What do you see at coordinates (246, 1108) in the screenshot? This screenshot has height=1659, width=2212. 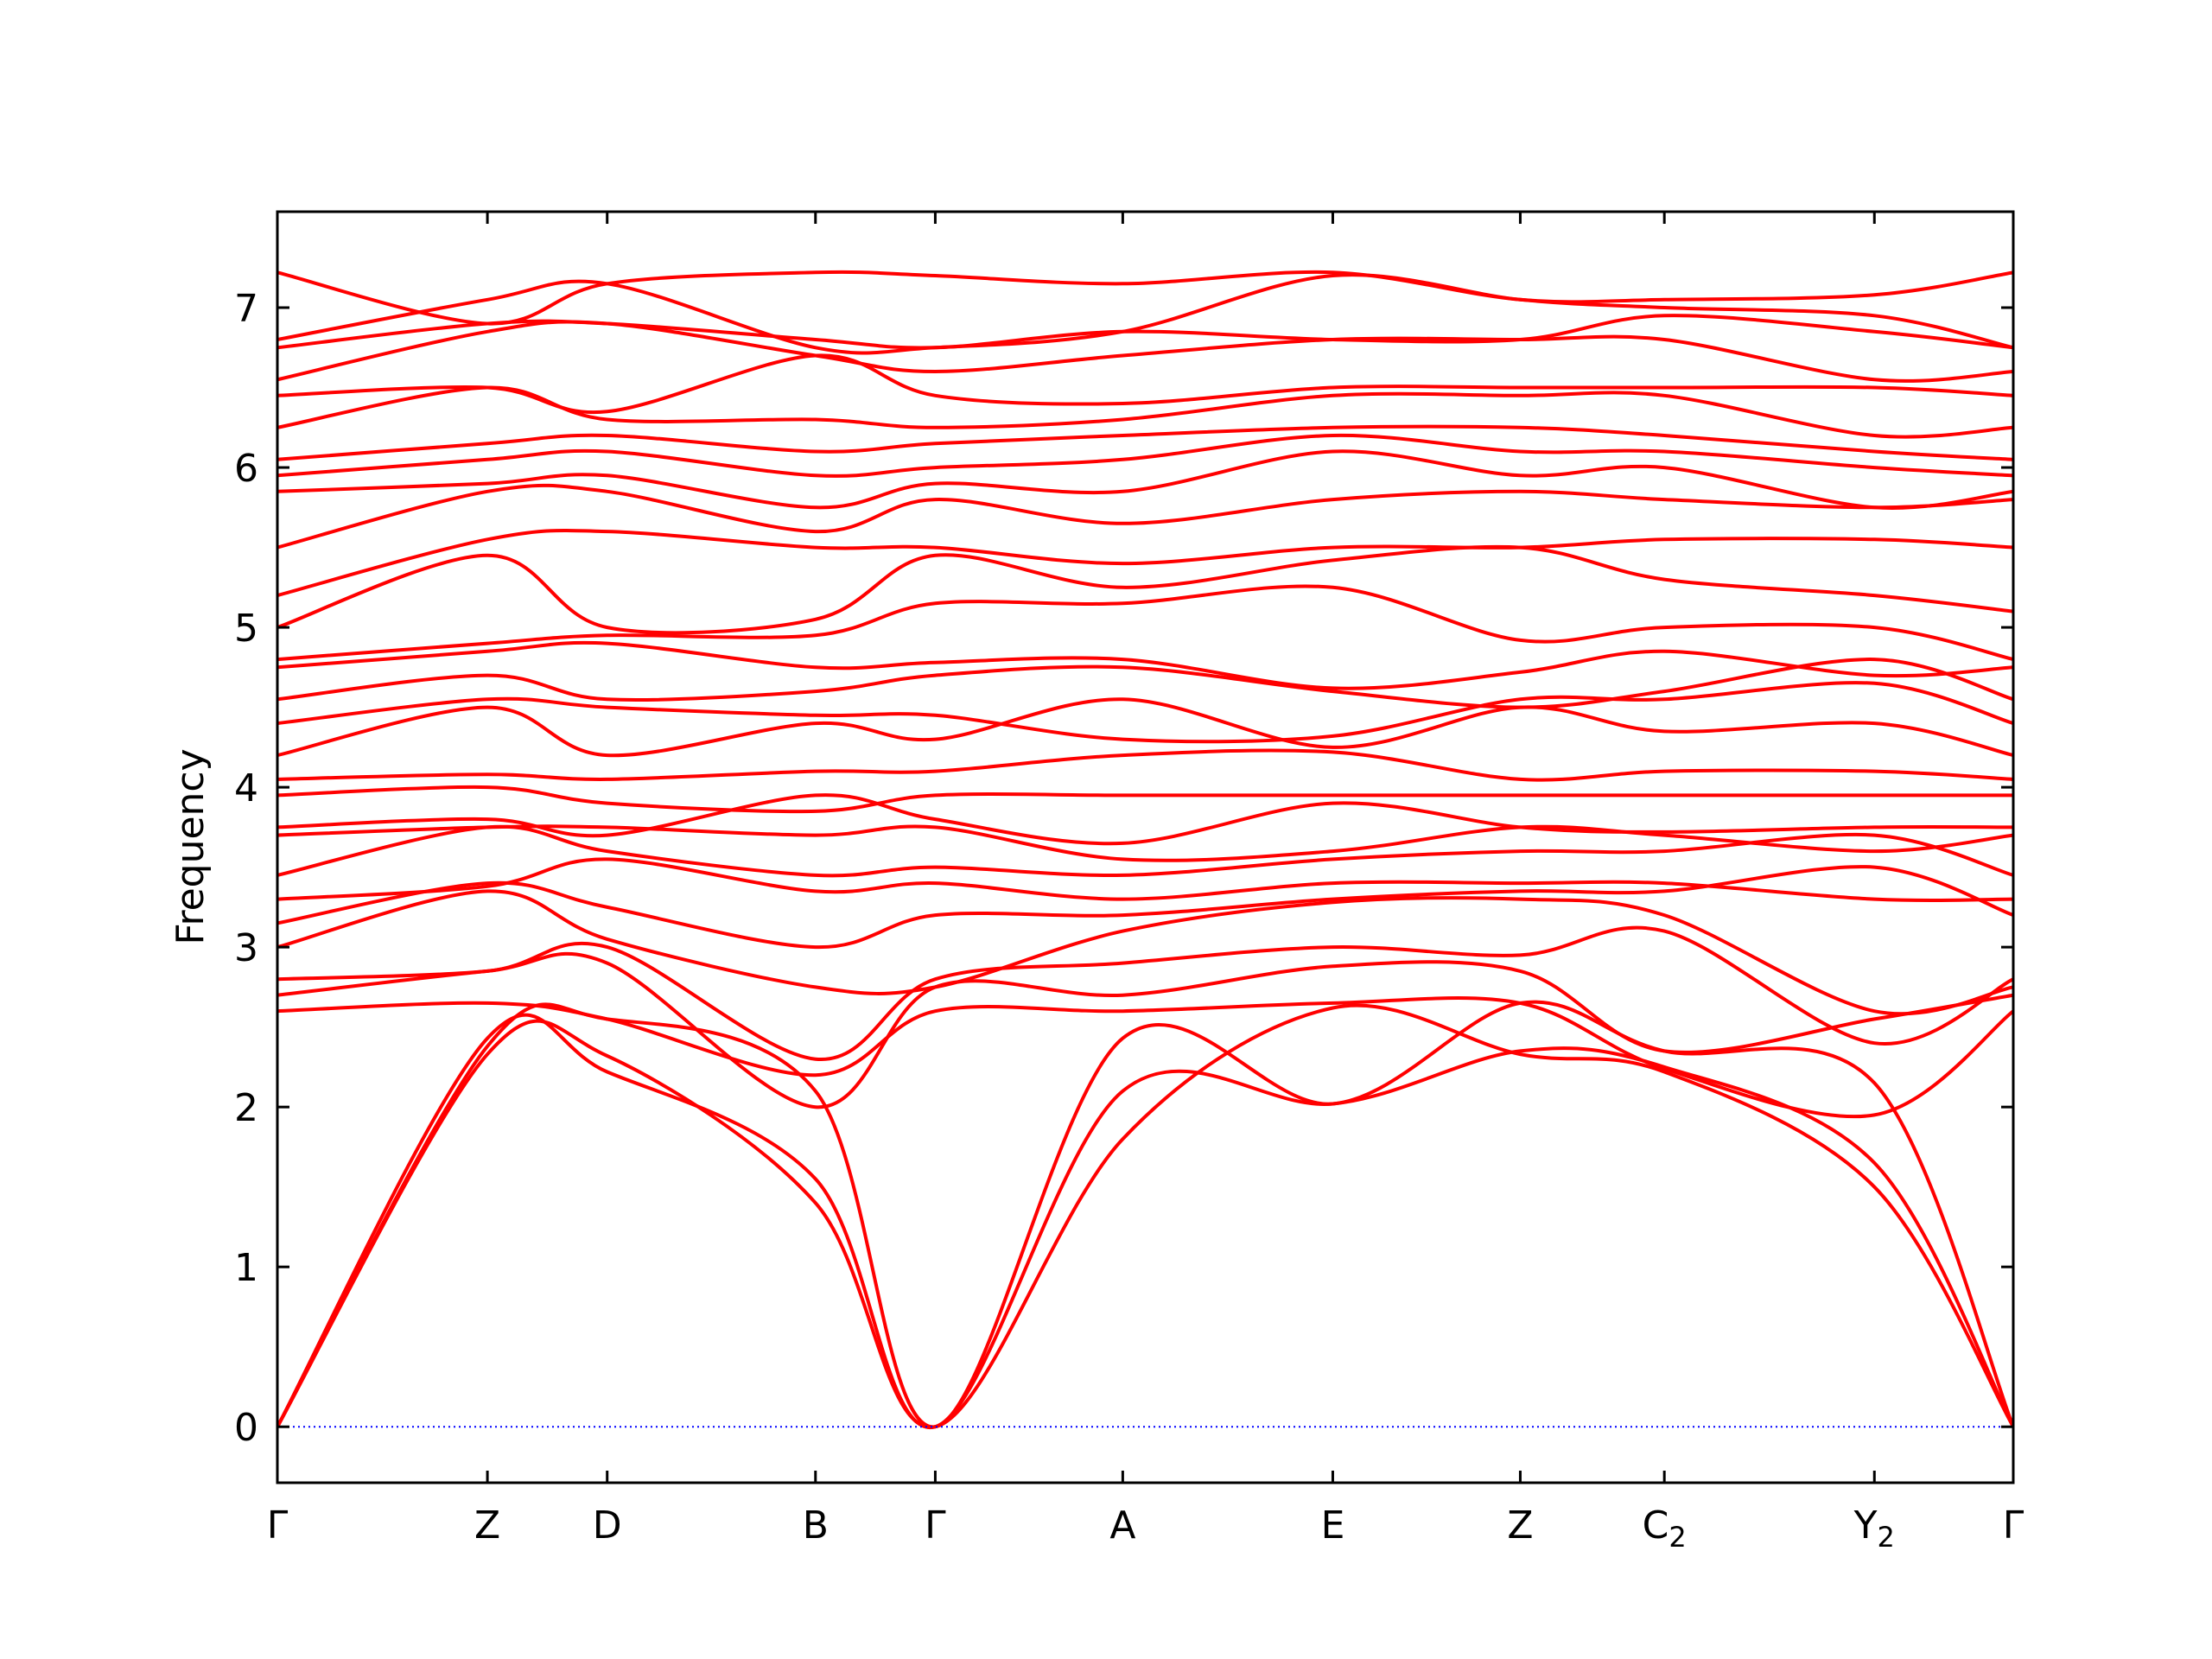 I see `y-tick-label: 2` at bounding box center [246, 1108].